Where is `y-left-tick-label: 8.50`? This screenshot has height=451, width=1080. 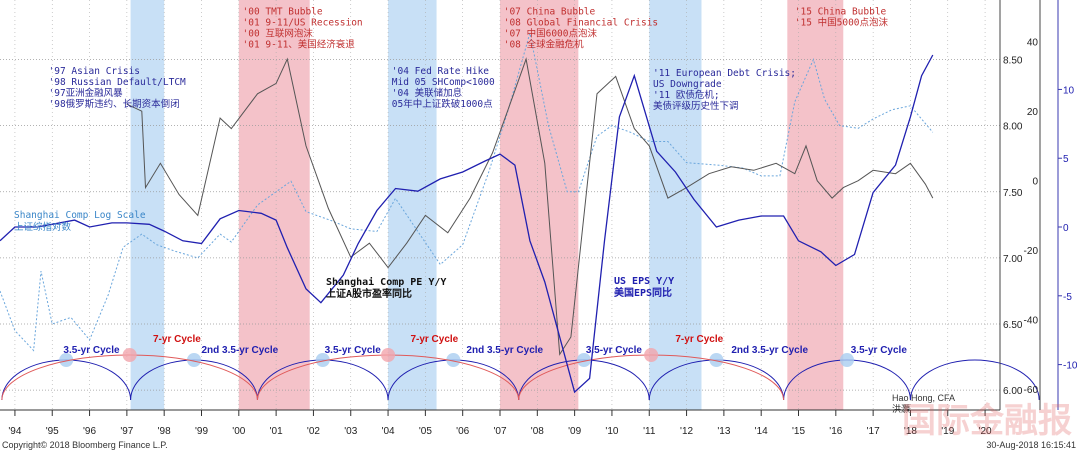 y-left-tick-label: 8.50 is located at coordinates (1013, 61).